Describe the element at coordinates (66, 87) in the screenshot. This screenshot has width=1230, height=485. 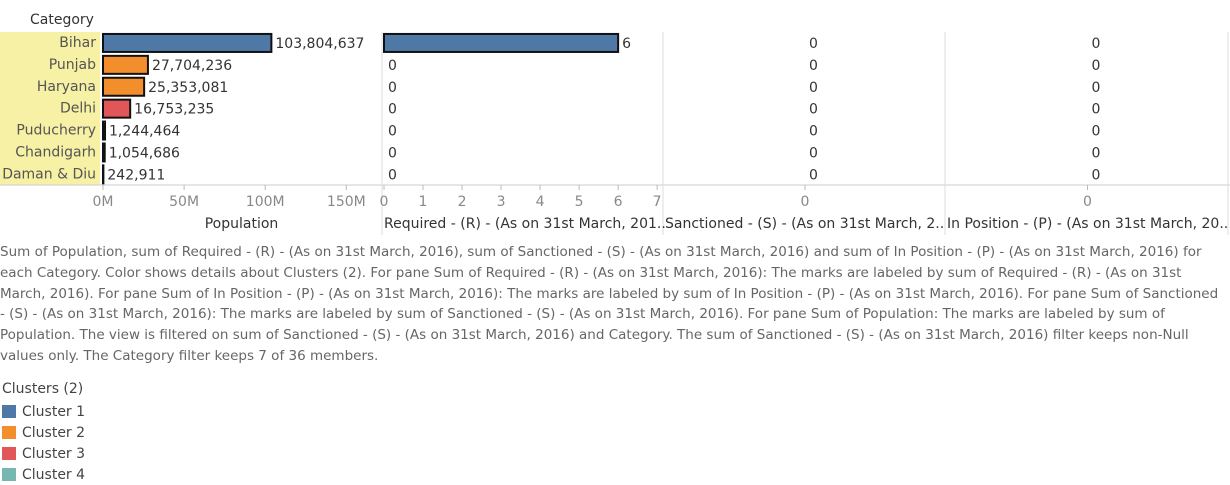
I see `category-label: Haryana` at that location.